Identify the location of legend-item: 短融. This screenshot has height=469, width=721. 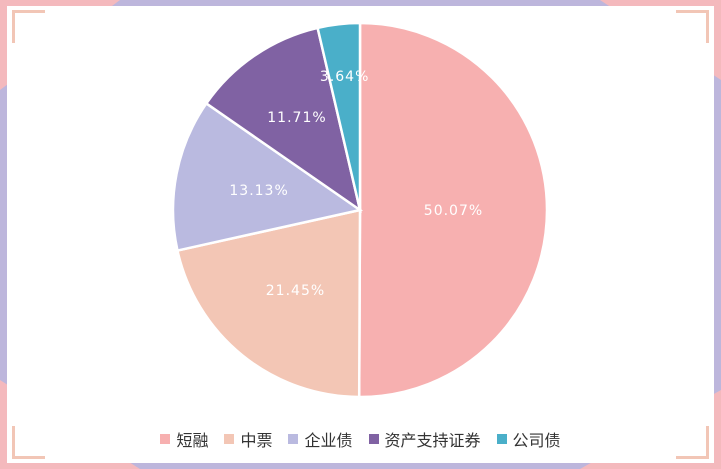
(184, 439).